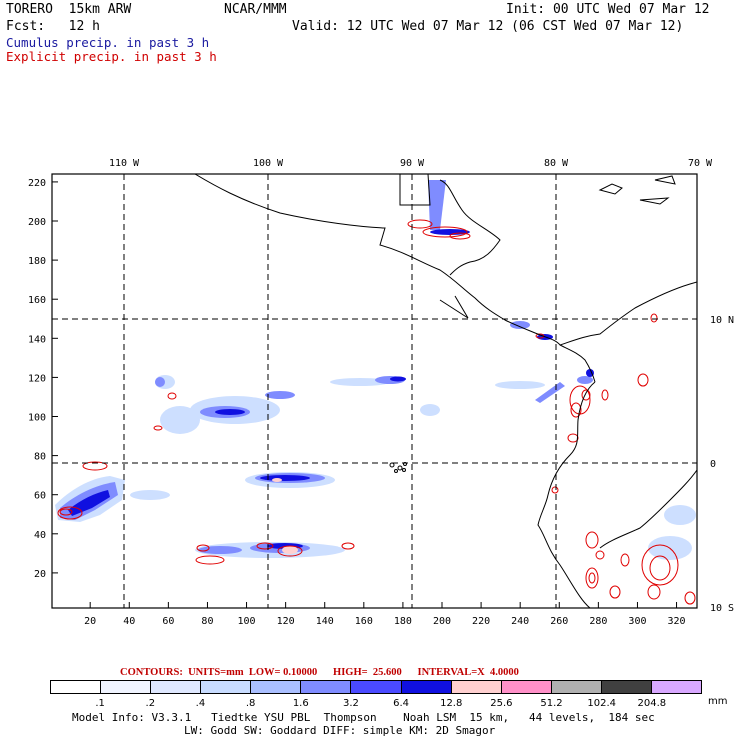  Describe the element at coordinates (53, 26) in the screenshot. I see `forecast-hour: Fcst: 12 h` at that location.